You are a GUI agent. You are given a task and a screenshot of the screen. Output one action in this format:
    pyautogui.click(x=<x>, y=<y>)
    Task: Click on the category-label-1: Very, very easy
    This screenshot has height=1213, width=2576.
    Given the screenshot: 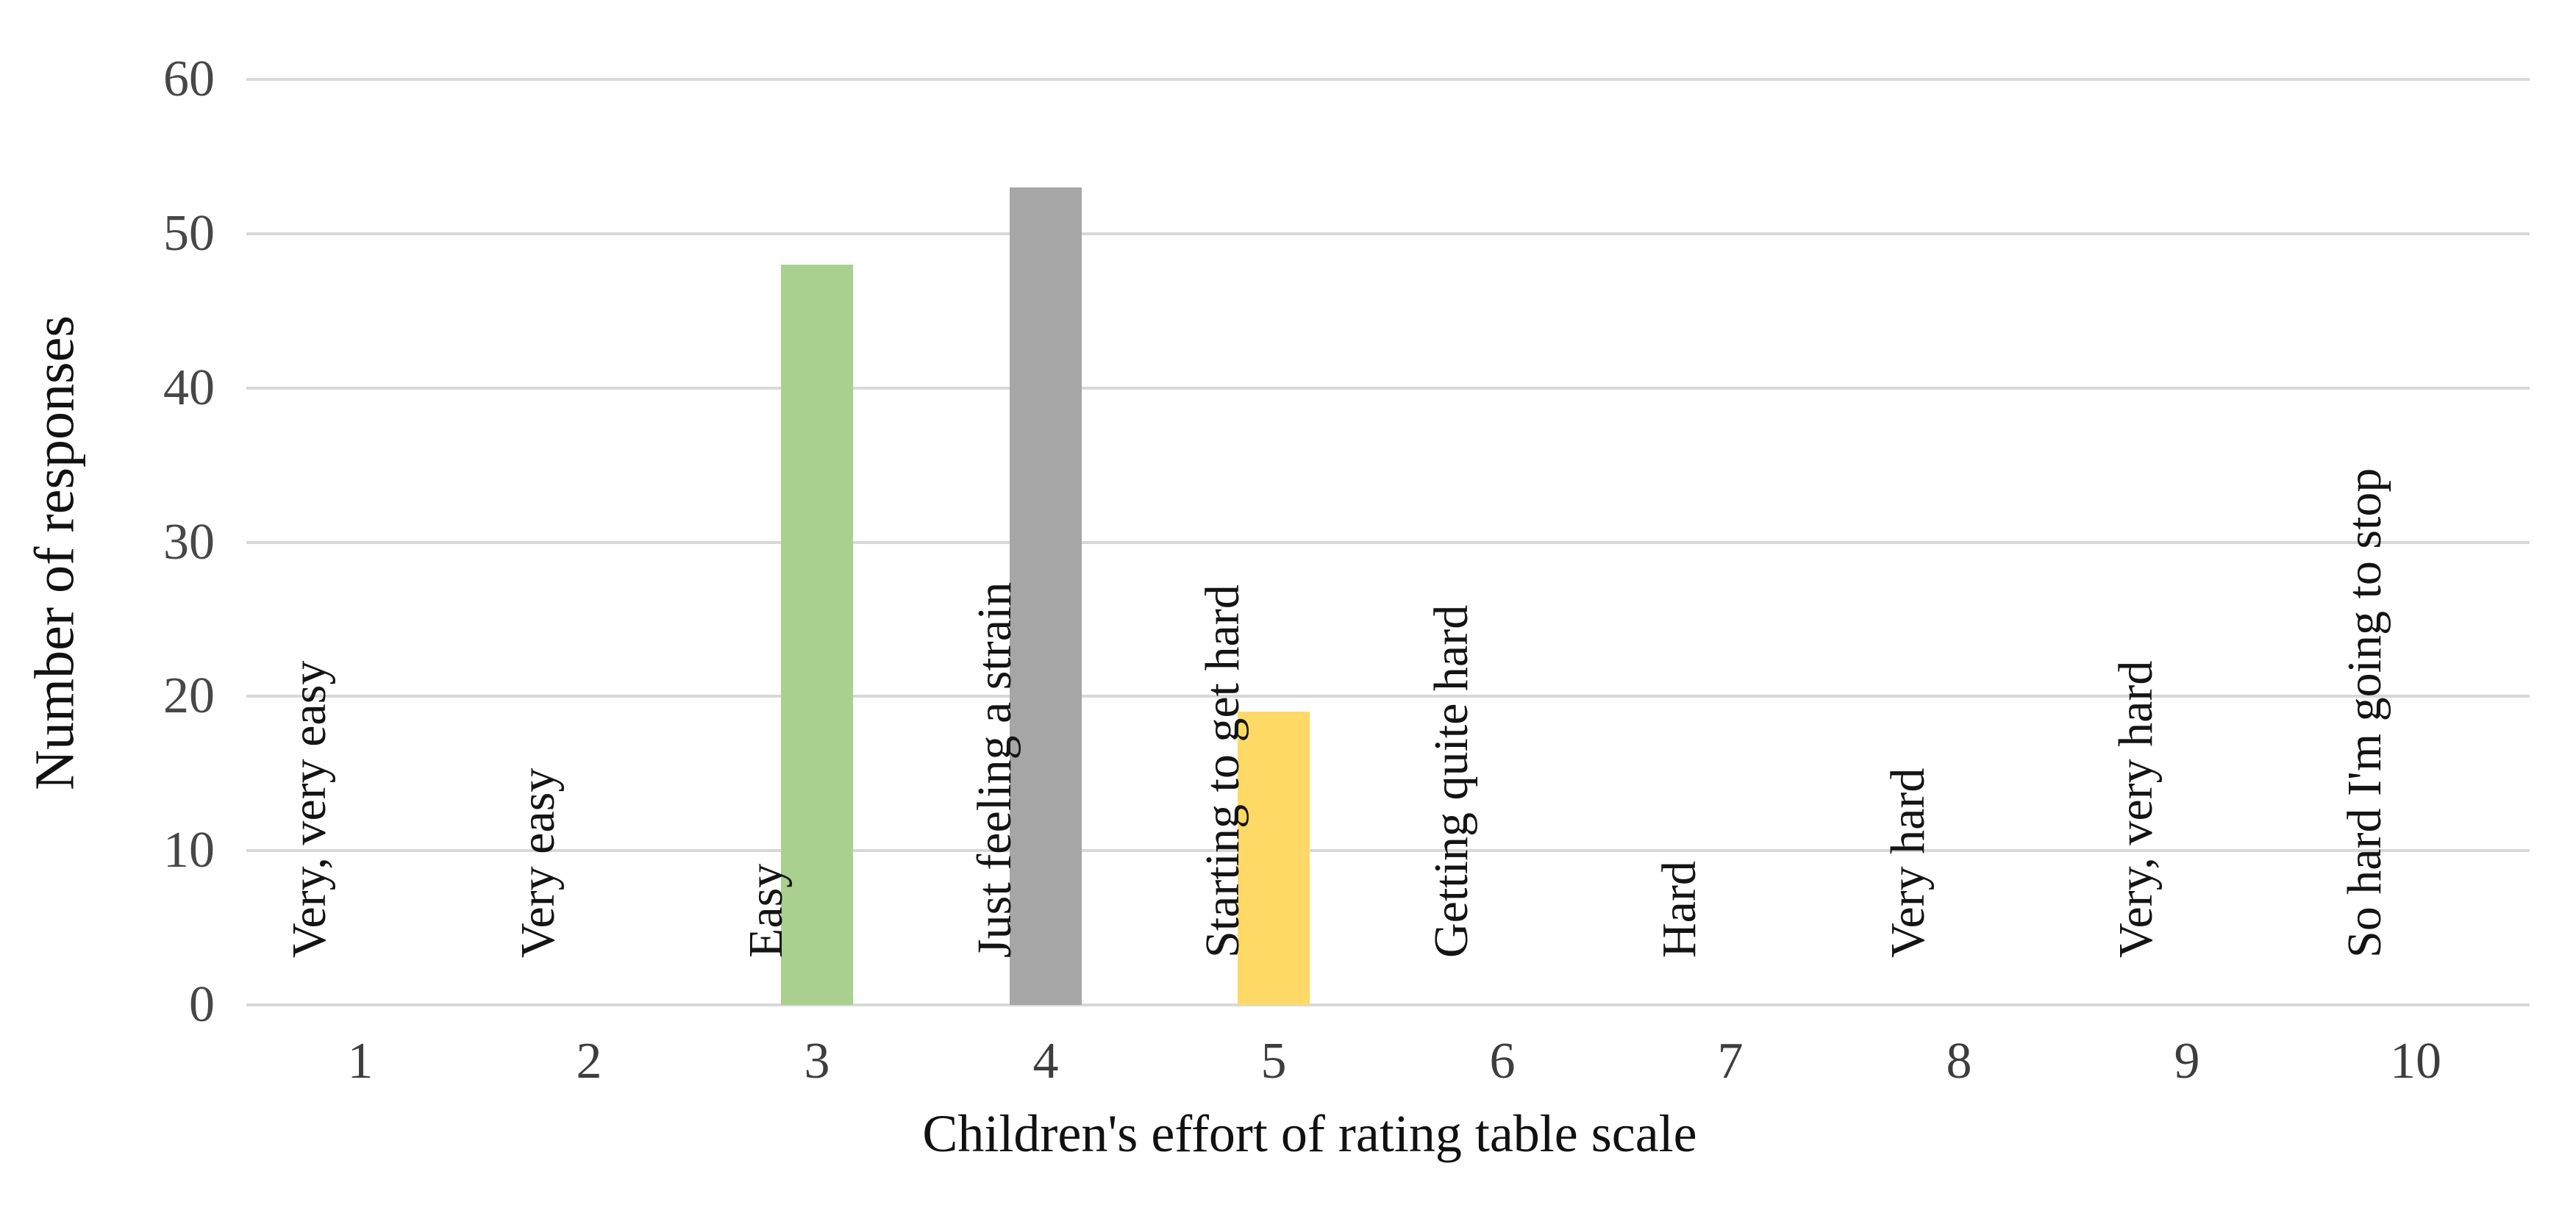 What is the action you would take?
    pyautogui.click(x=309, y=809)
    